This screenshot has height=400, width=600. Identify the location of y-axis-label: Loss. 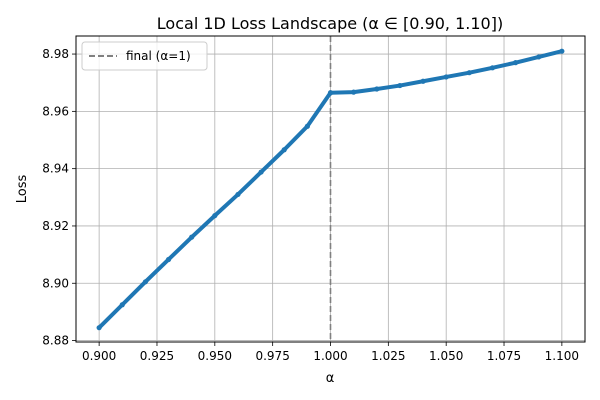
(22, 189).